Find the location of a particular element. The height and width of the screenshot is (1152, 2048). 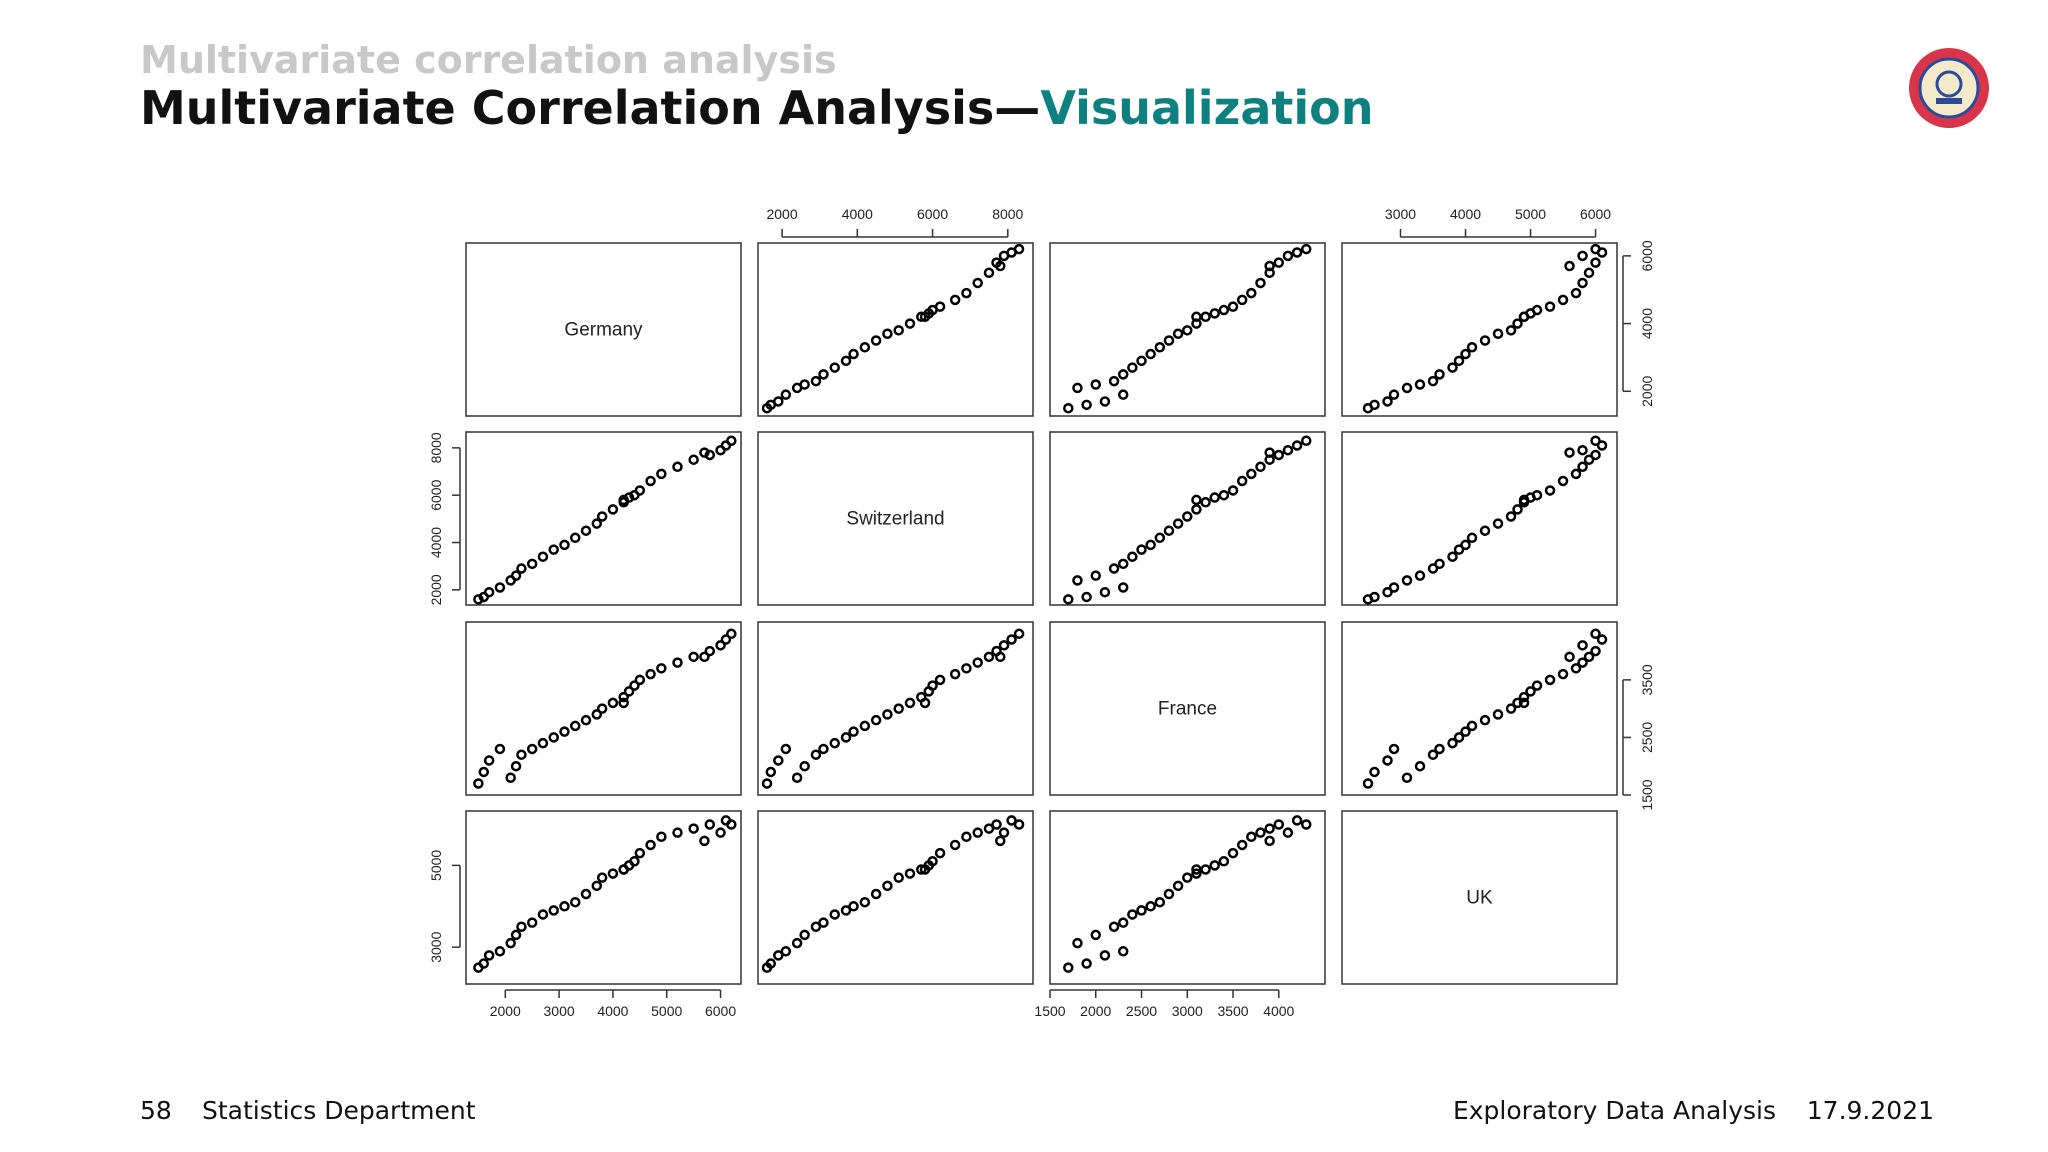

logo is located at coordinates (1949, 88).